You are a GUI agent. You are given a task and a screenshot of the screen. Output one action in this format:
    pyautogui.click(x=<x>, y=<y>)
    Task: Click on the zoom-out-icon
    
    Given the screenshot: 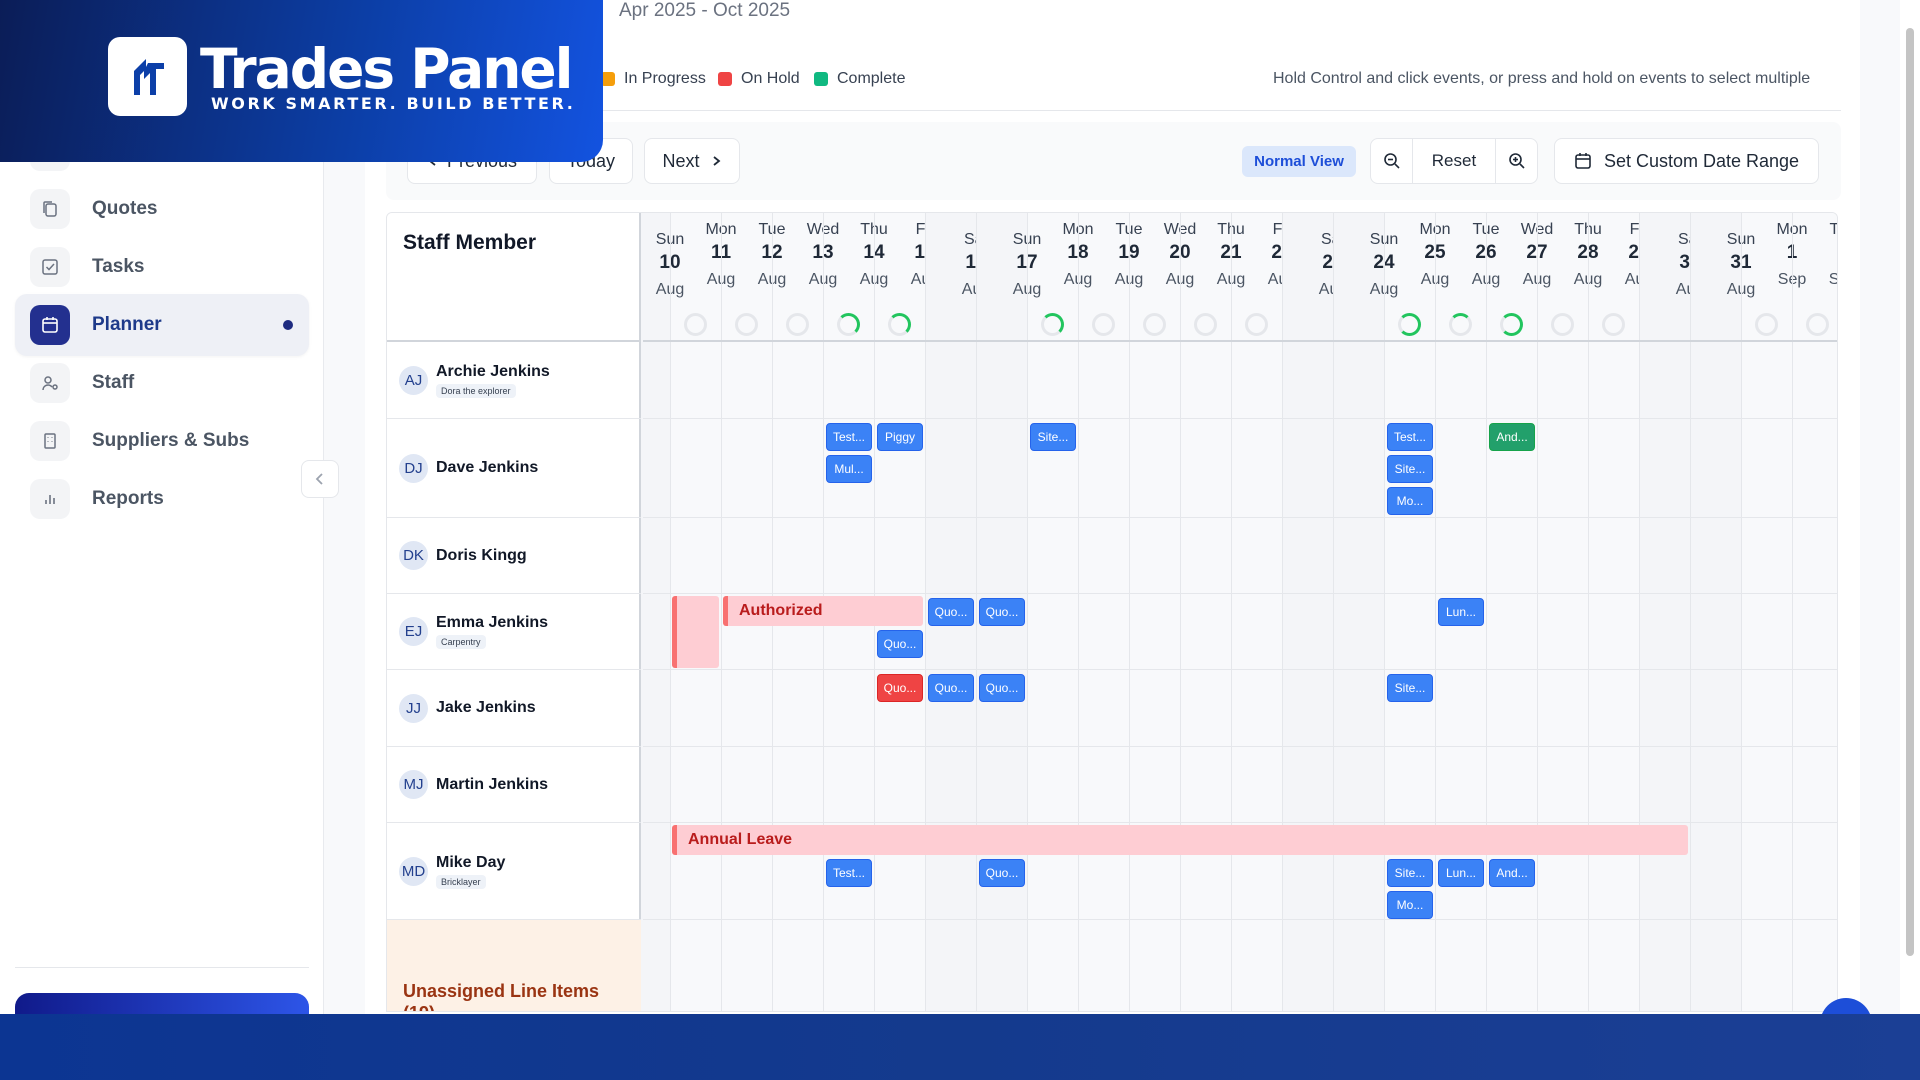 What is the action you would take?
    pyautogui.click(x=1391, y=161)
    